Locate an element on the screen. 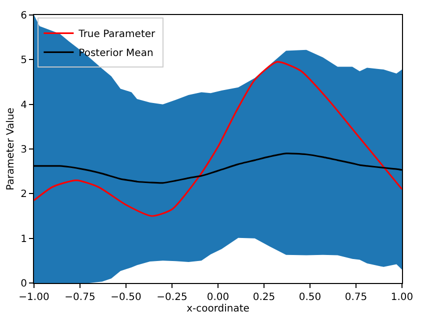 The width and height of the screenshot is (423, 322). x-tick-label: −0.50 is located at coordinates (126, 297).